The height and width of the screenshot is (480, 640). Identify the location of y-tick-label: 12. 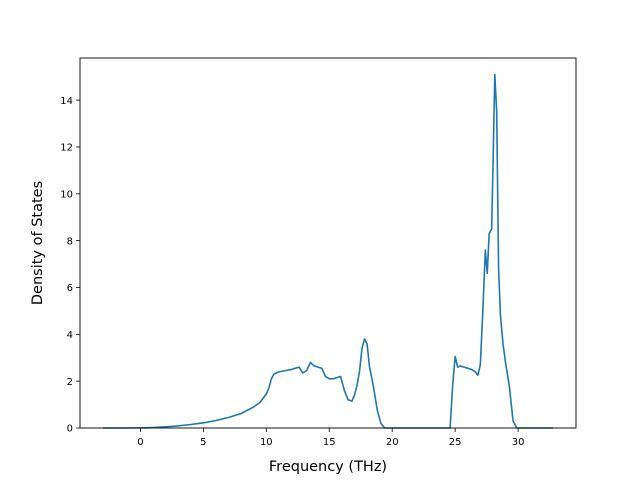
(66, 148).